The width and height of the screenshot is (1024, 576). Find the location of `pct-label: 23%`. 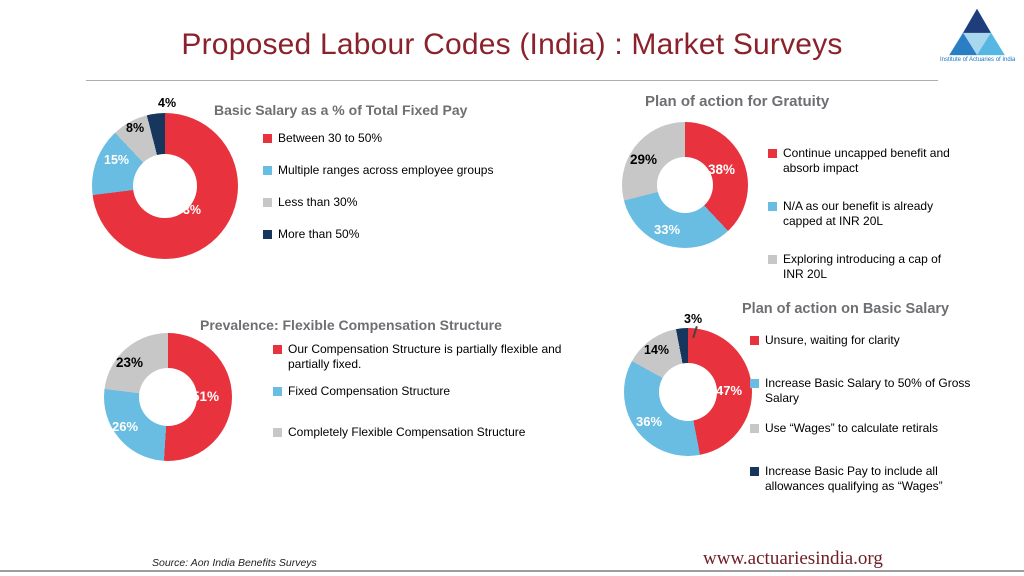

pct-label: 23% is located at coordinates (130, 362).